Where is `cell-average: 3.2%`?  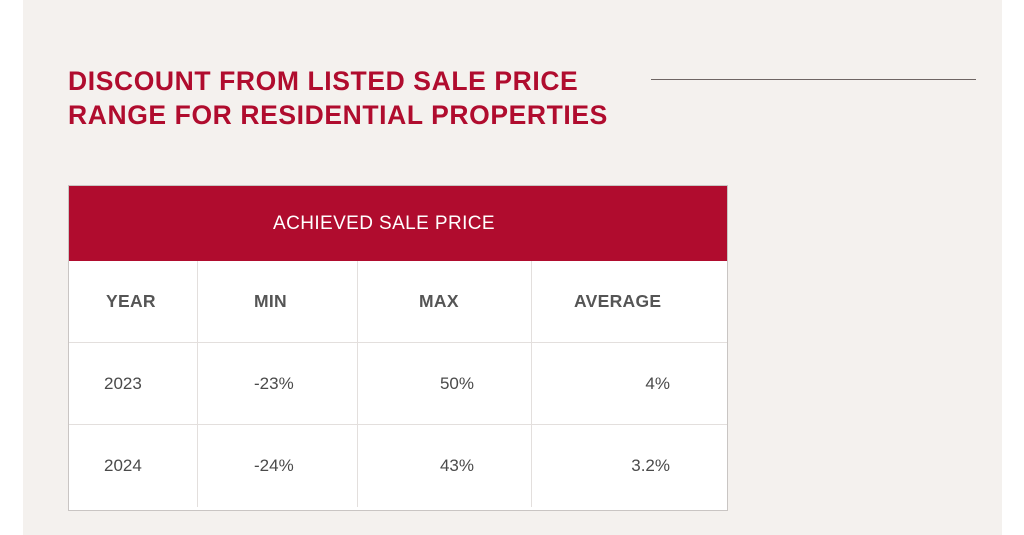 cell-average: 3.2% is located at coordinates (650, 465).